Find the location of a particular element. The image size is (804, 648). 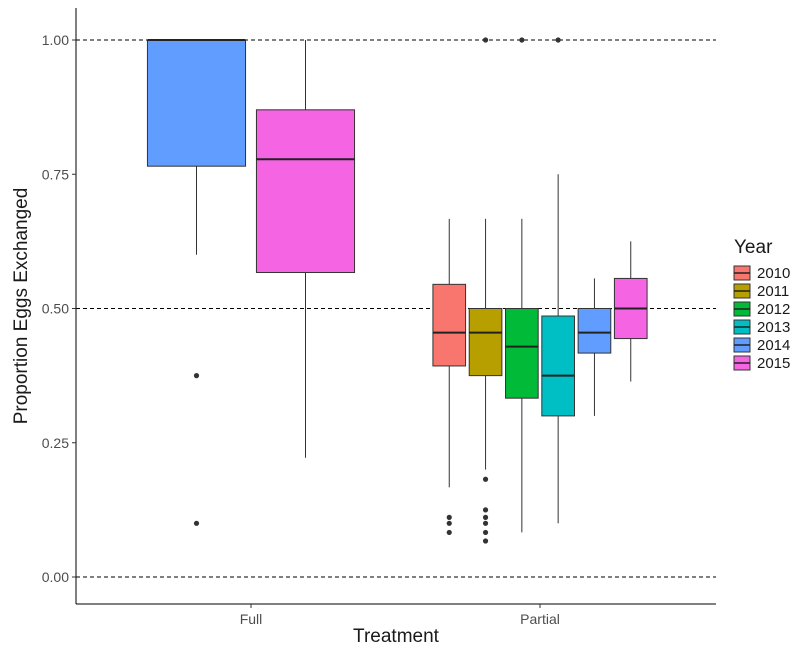

x-tick-label: Full is located at coordinates (251, 619).